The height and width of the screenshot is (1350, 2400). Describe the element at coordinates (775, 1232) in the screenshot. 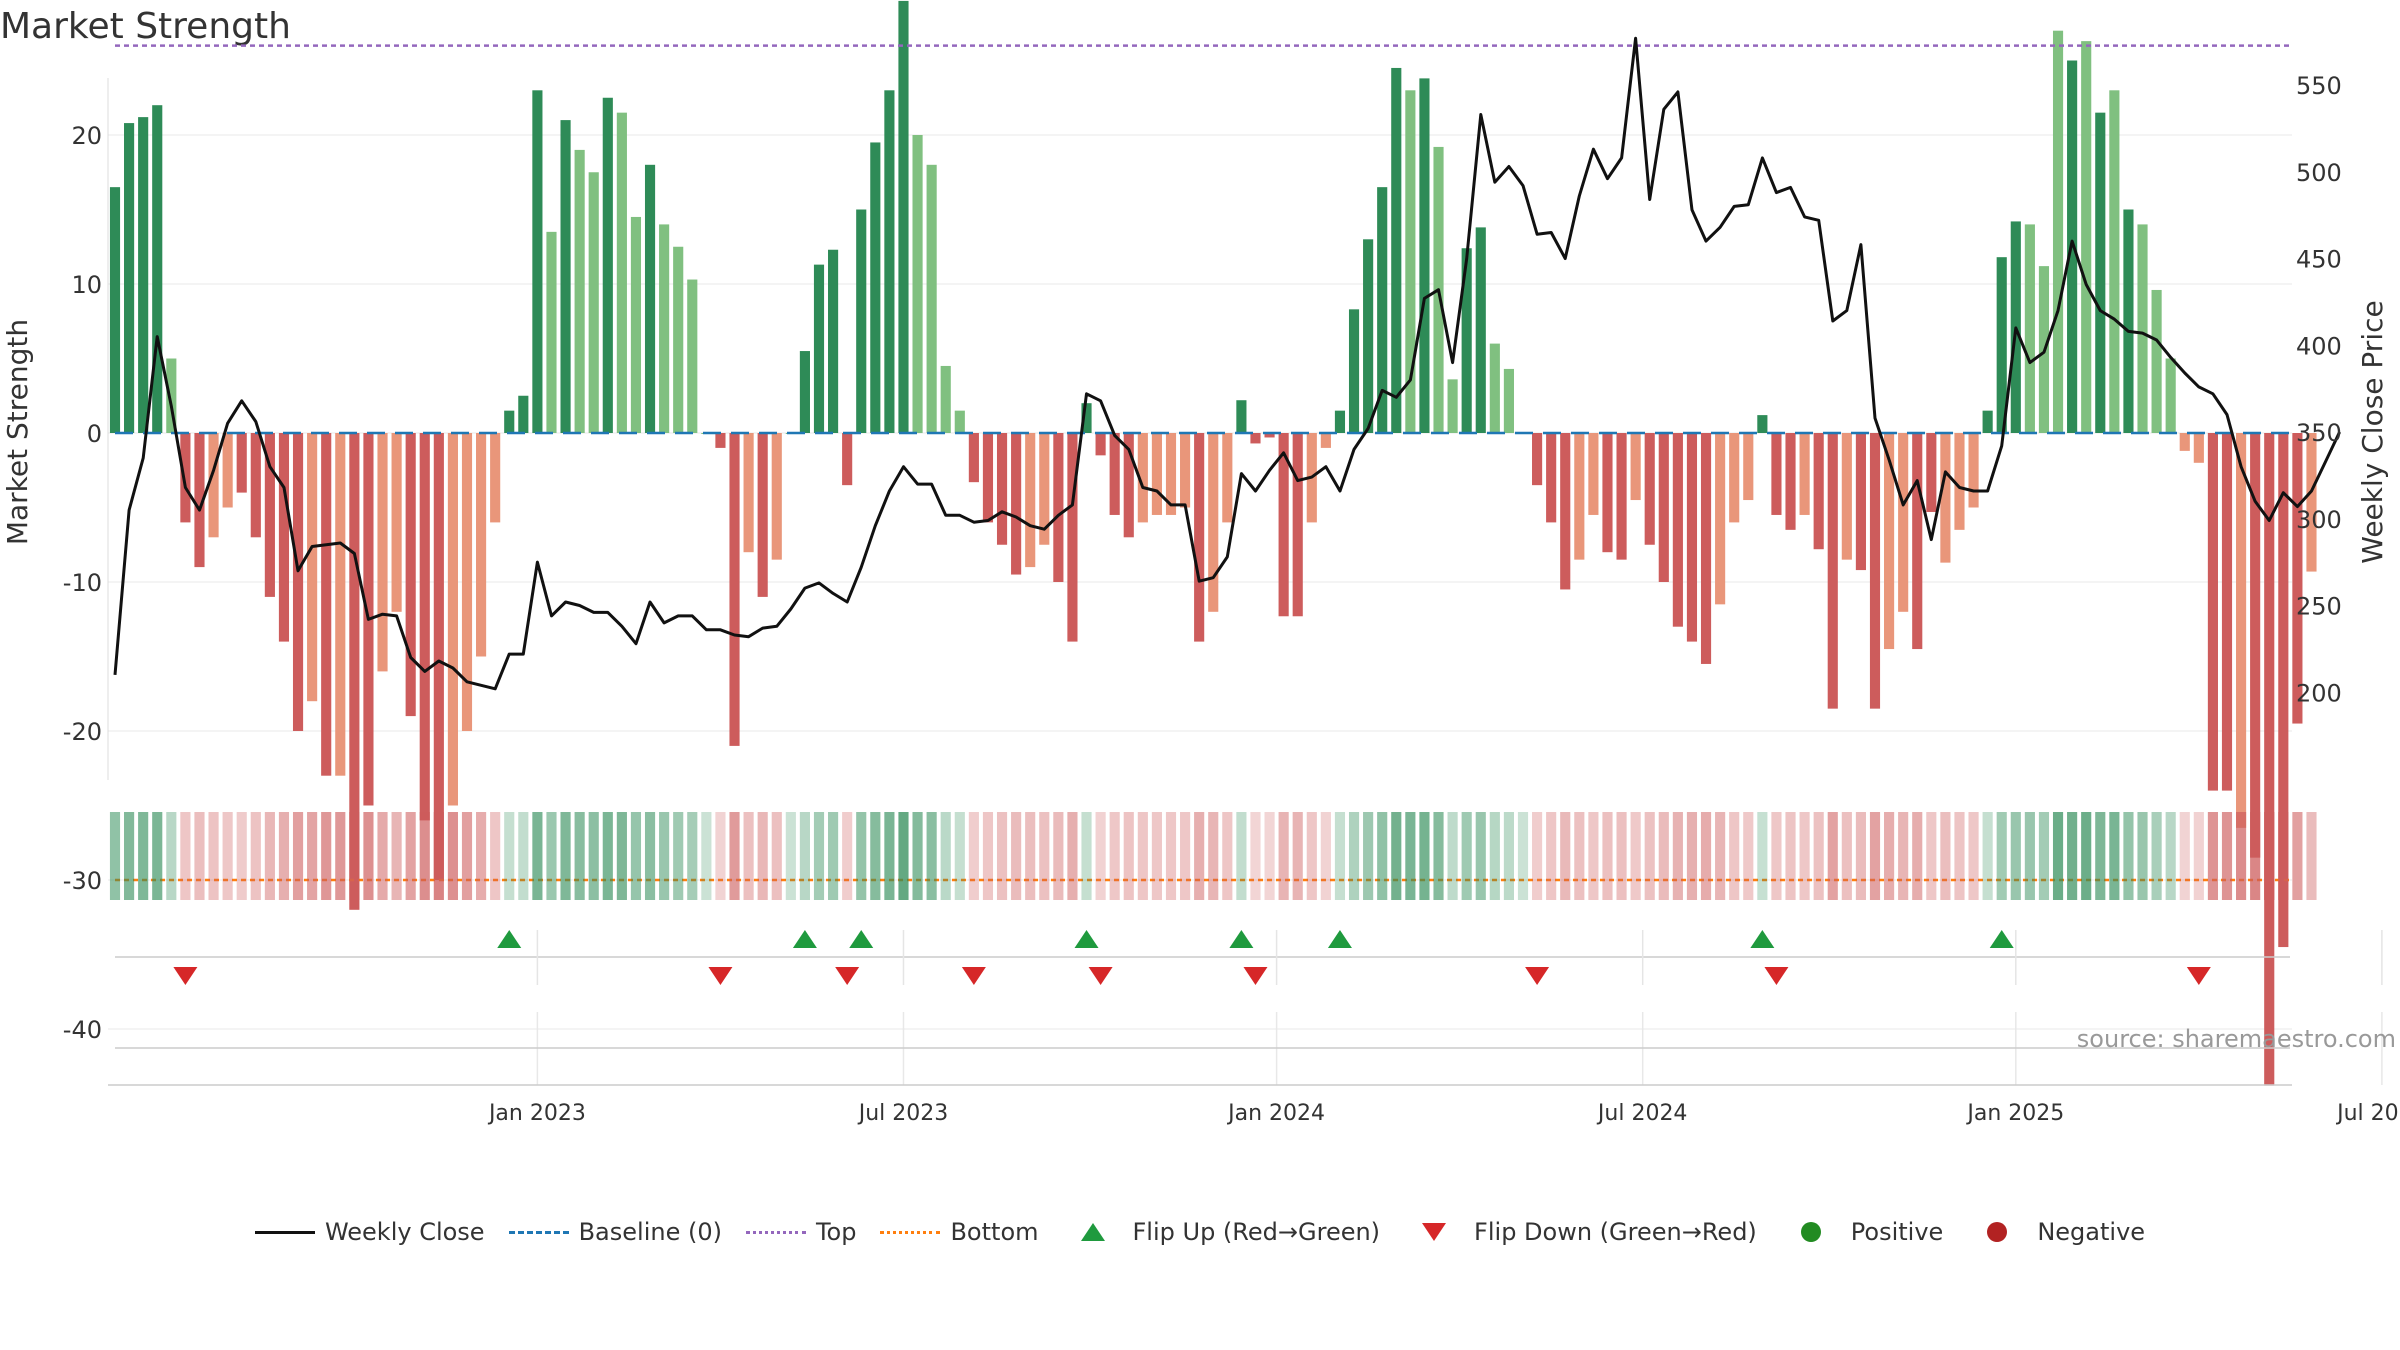

I see `legend-symbol` at that location.